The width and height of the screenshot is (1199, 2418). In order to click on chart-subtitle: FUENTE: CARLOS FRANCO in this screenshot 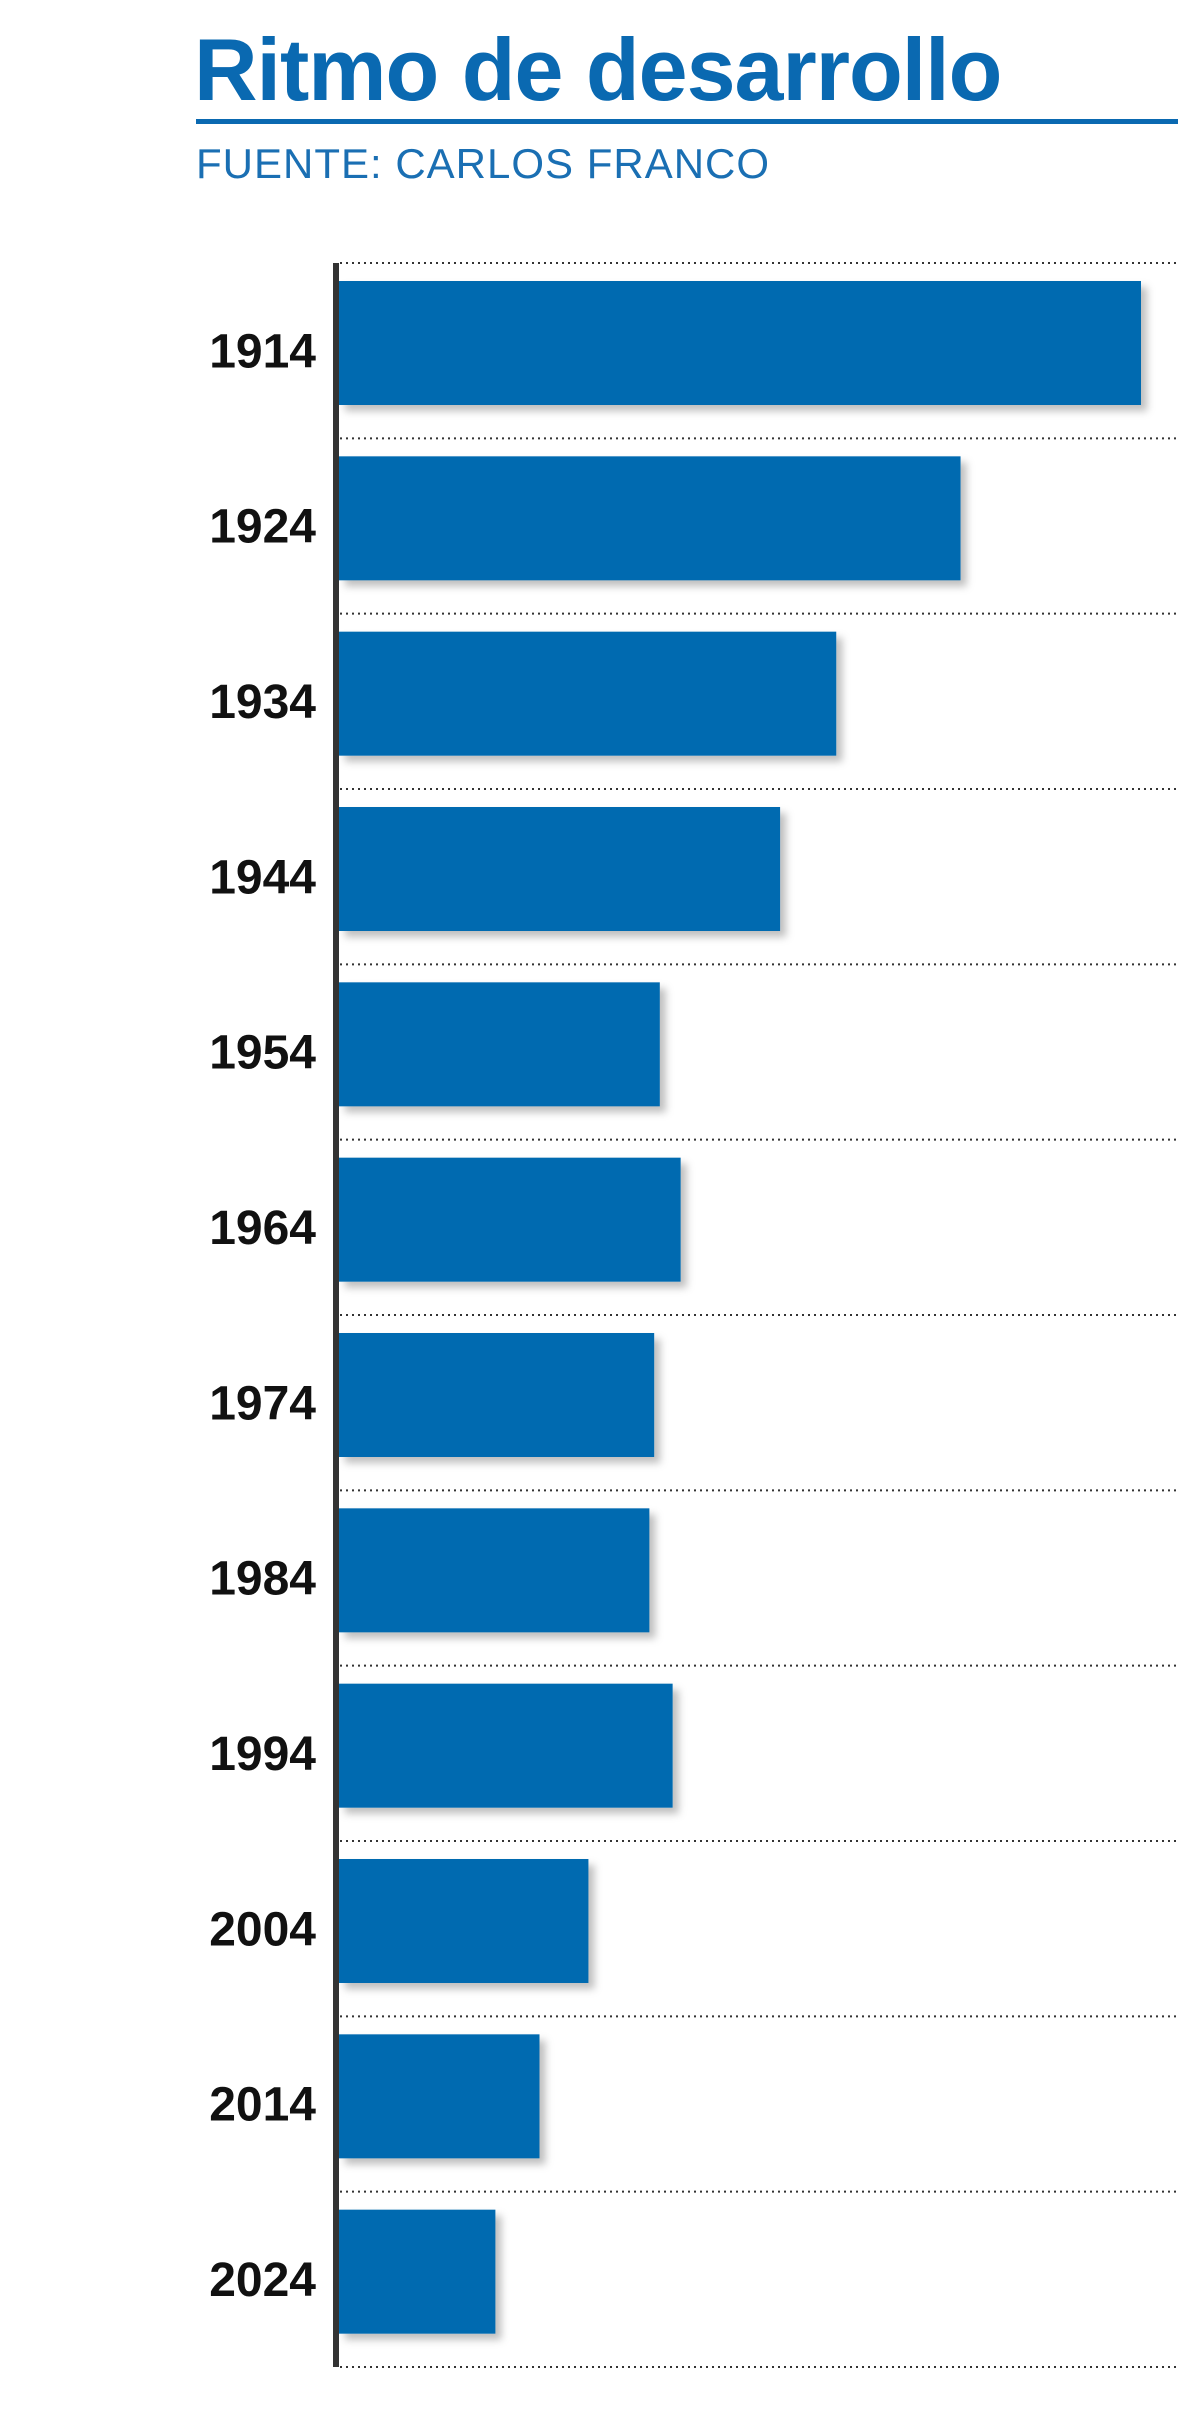, I will do `click(483, 163)`.